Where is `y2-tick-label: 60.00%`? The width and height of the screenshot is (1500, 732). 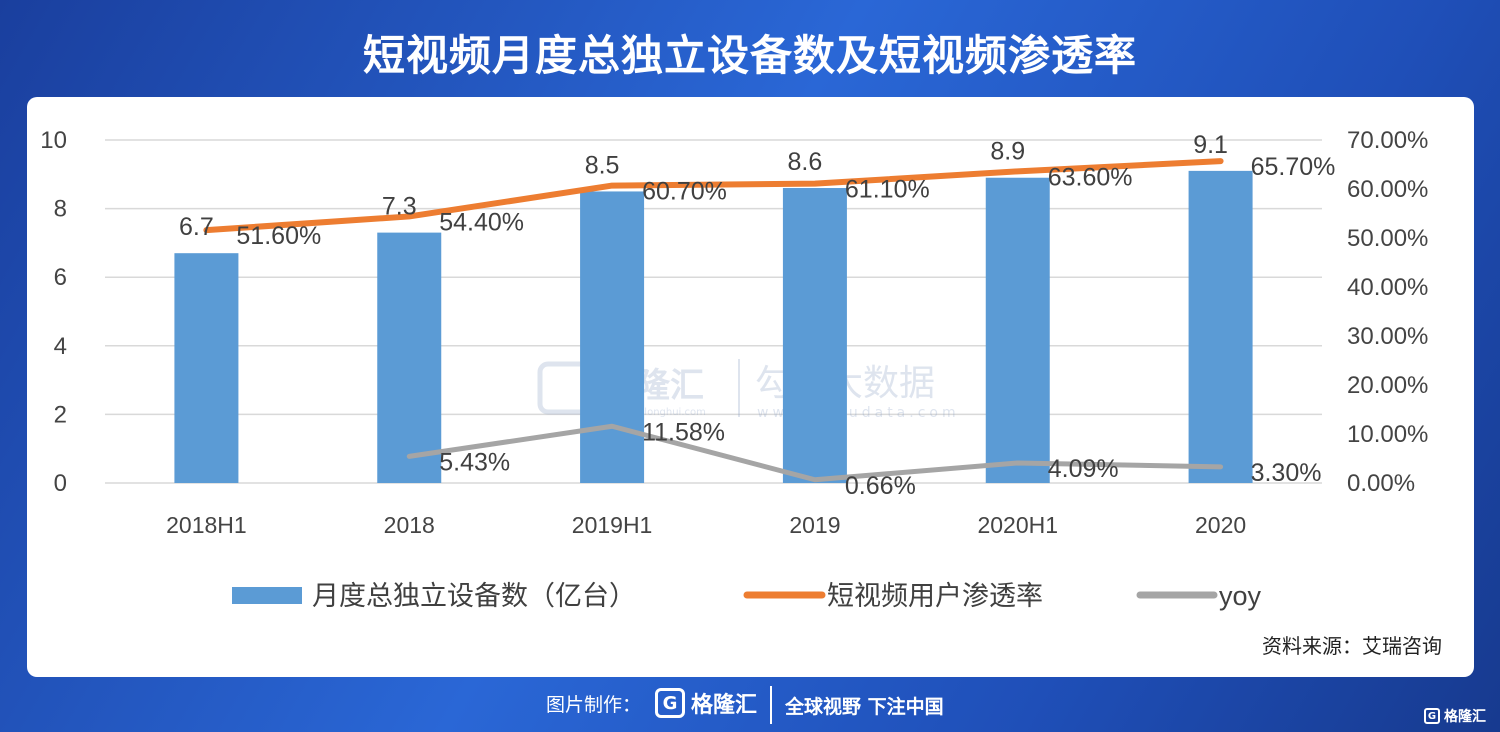 y2-tick-label: 60.00% is located at coordinates (1387, 189).